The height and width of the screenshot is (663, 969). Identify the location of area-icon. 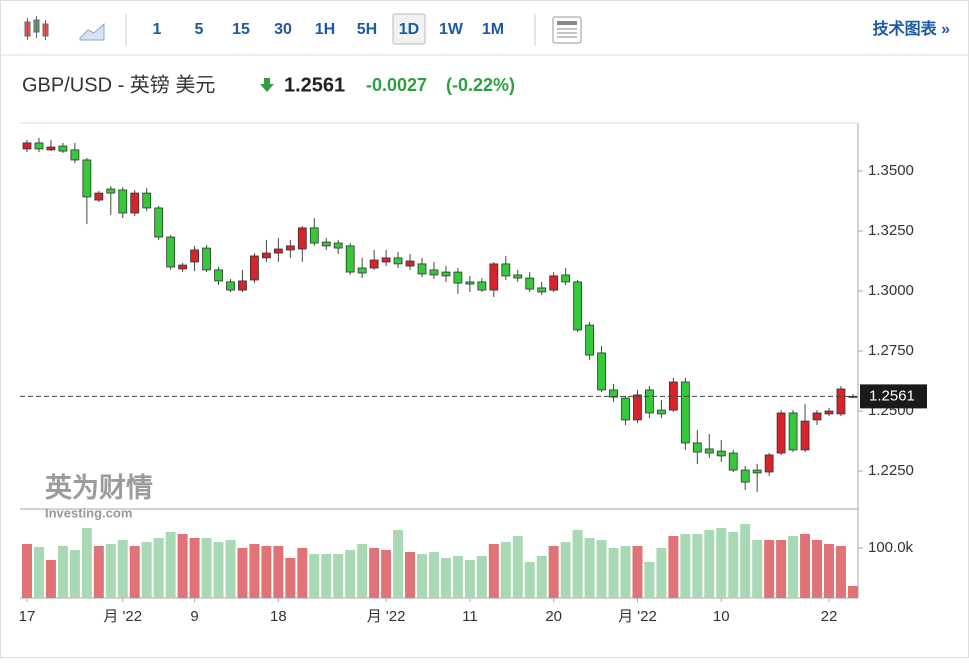
(92, 31).